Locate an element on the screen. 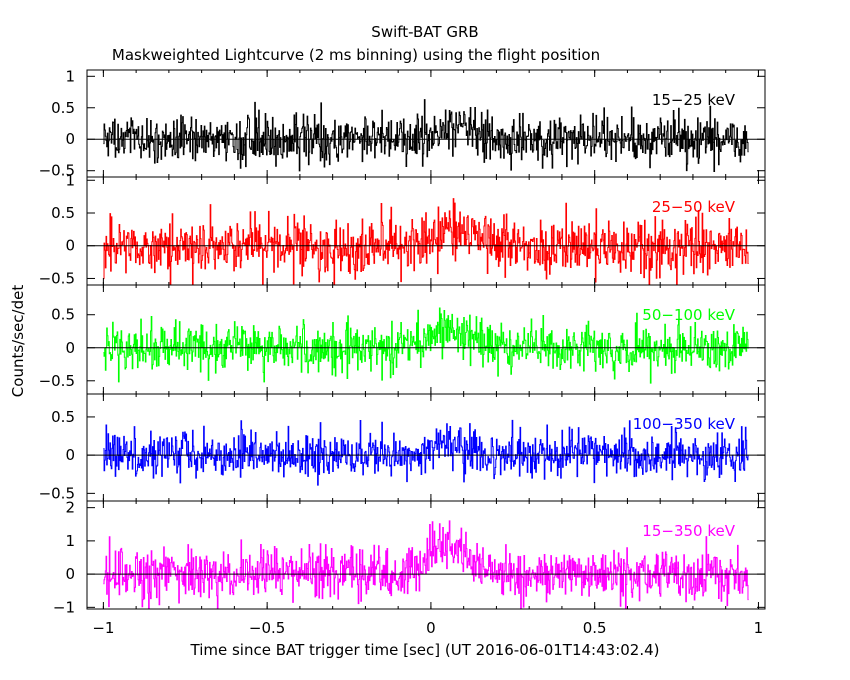  y-tick-label: −1 is located at coordinates (64, 607).